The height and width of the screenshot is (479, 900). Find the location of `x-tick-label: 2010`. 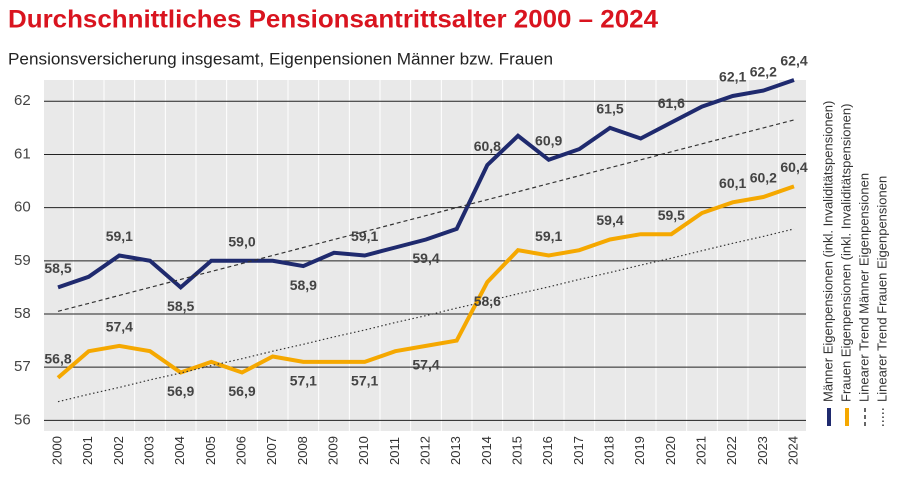

x-tick-label: 2010 is located at coordinates (363, 450).